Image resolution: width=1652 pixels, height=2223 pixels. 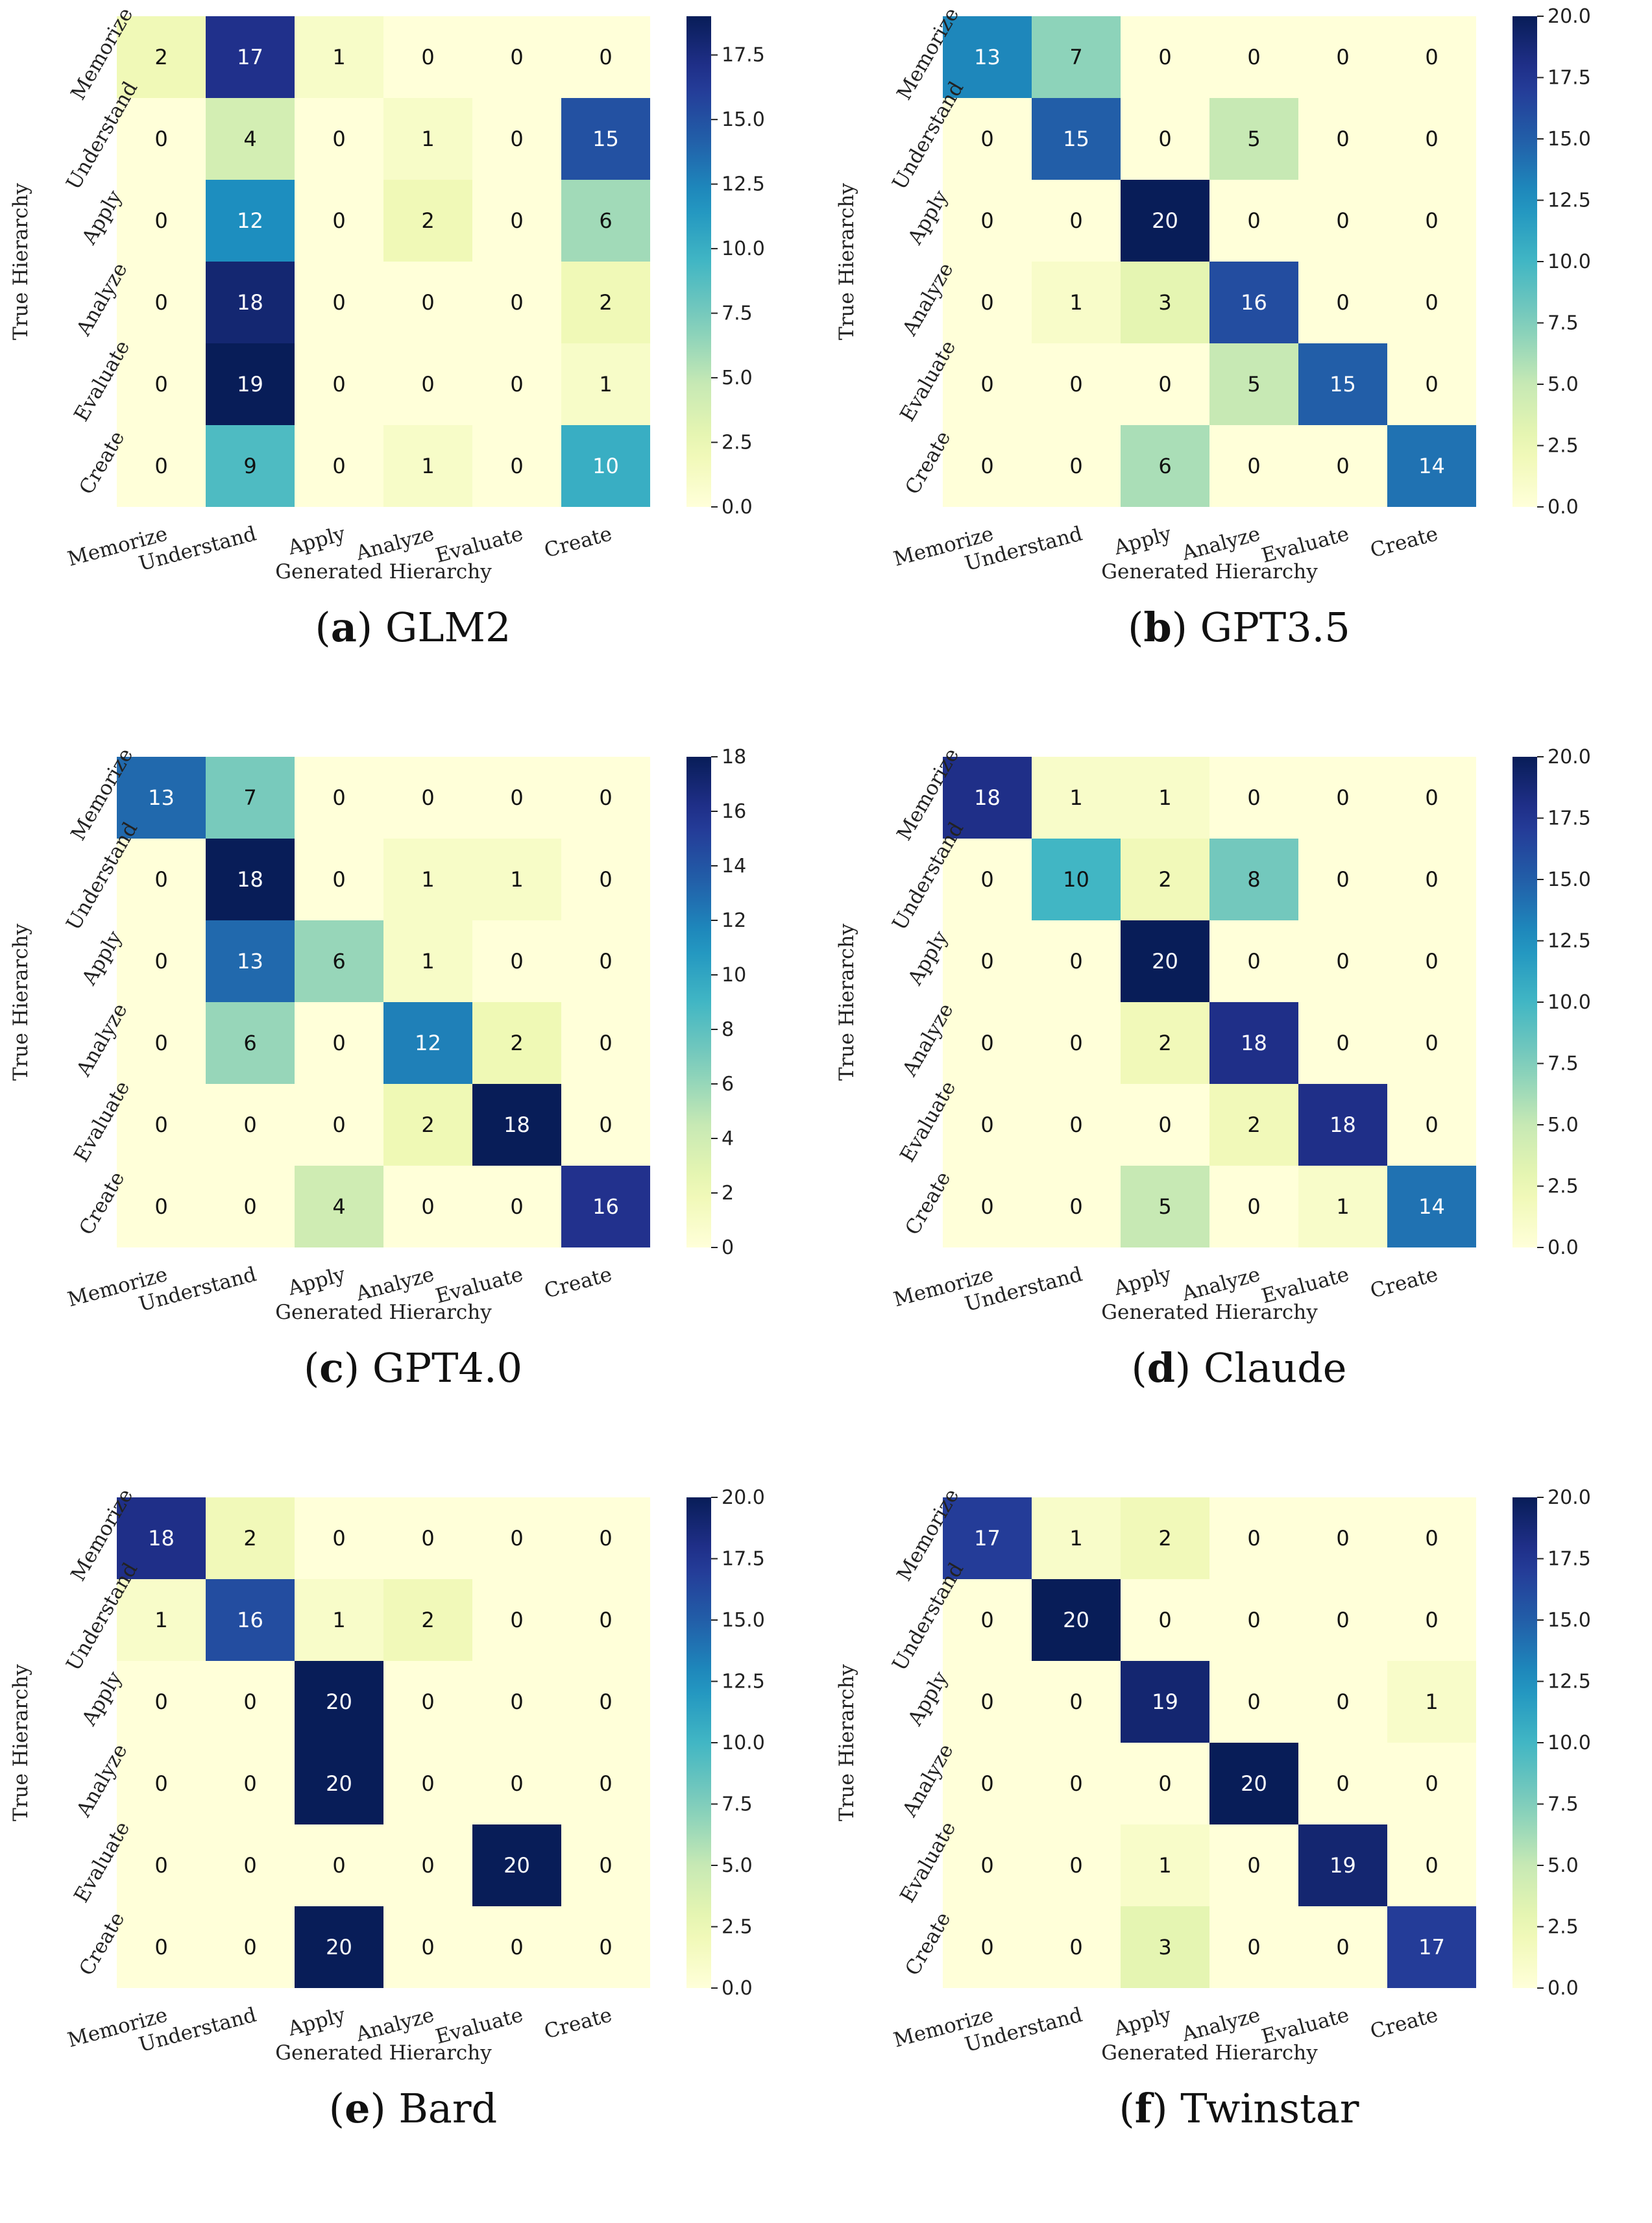 What do you see at coordinates (1164, 302) in the screenshot?
I see `cell-value-label: 3` at bounding box center [1164, 302].